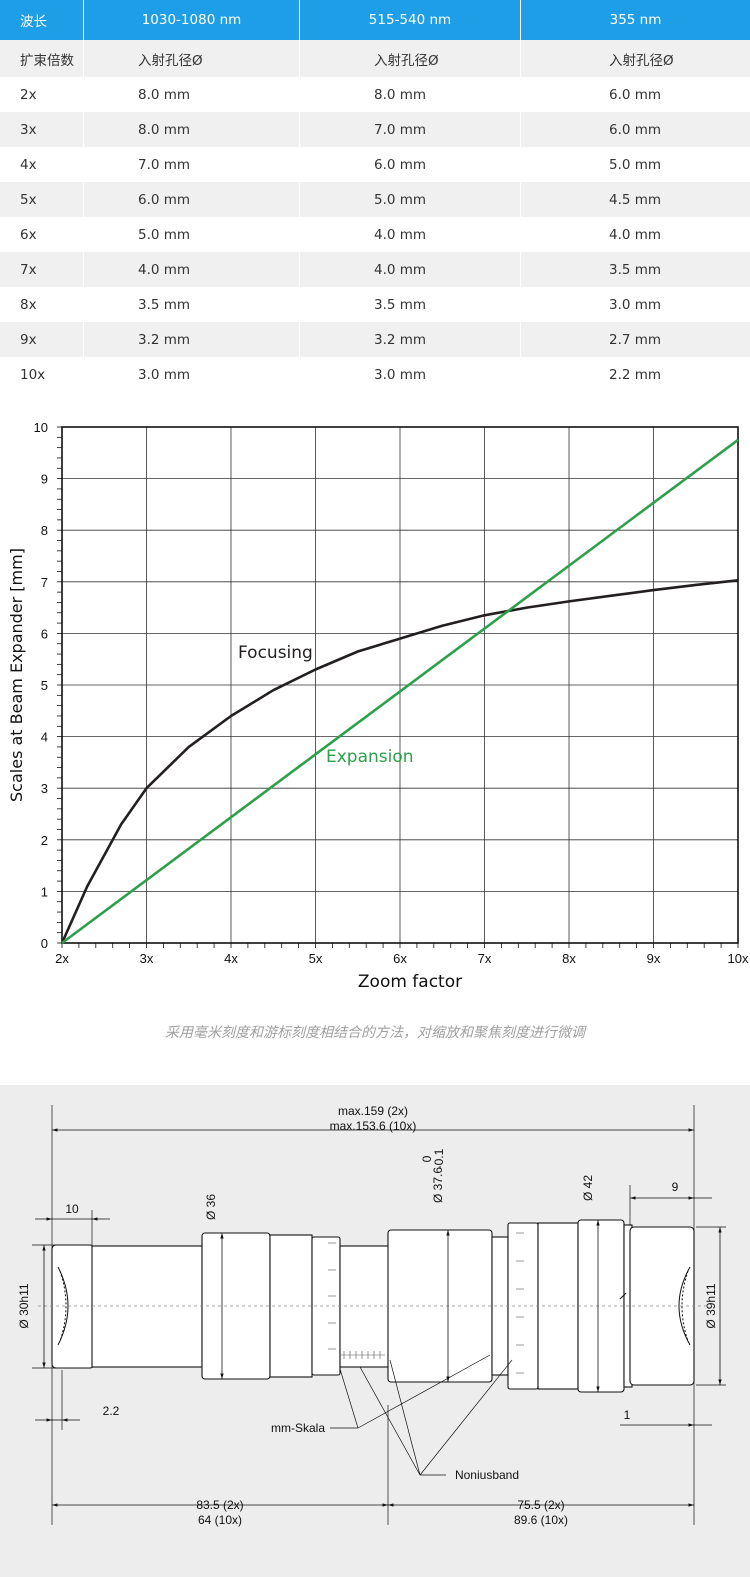 This screenshot has height=1577, width=750. Describe the element at coordinates (426, 1303) in the screenshot. I see `barrel-scale-ticks` at that location.